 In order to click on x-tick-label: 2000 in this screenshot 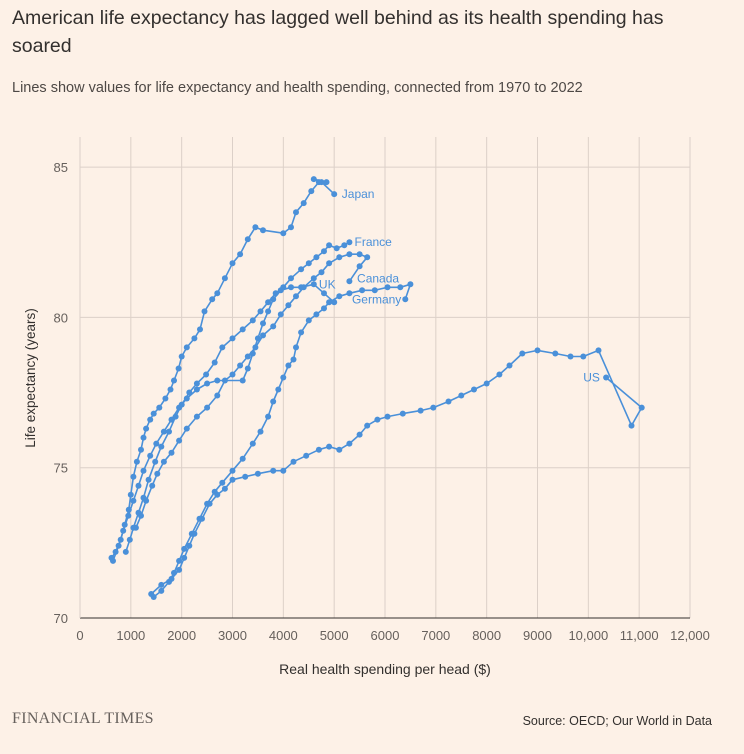, I will do `click(181, 635)`.